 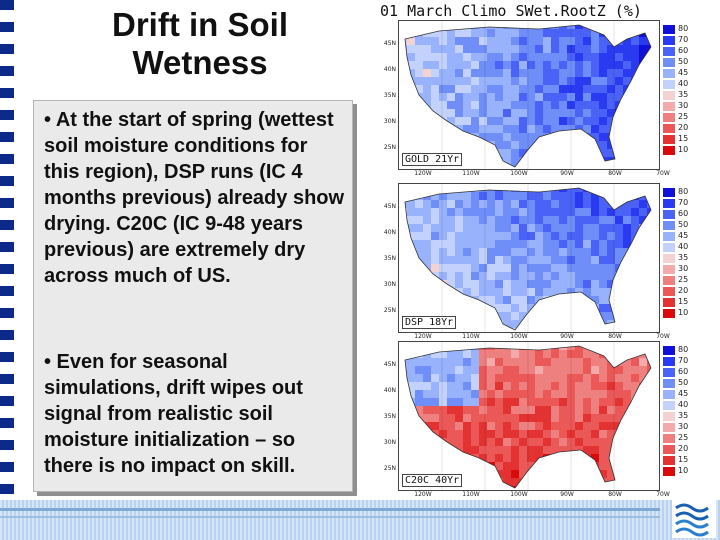 I want to click on panel-label: DSP 18Yr, so click(x=429, y=322).